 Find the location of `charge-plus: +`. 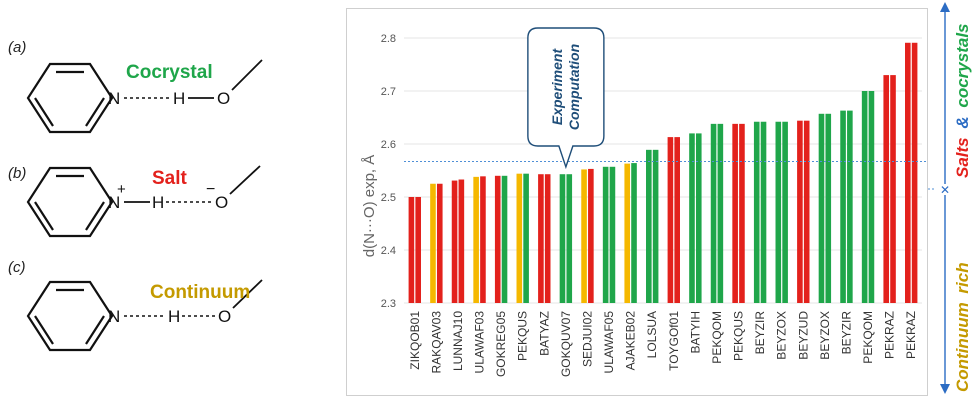

charge-plus: + is located at coordinates (121, 189).